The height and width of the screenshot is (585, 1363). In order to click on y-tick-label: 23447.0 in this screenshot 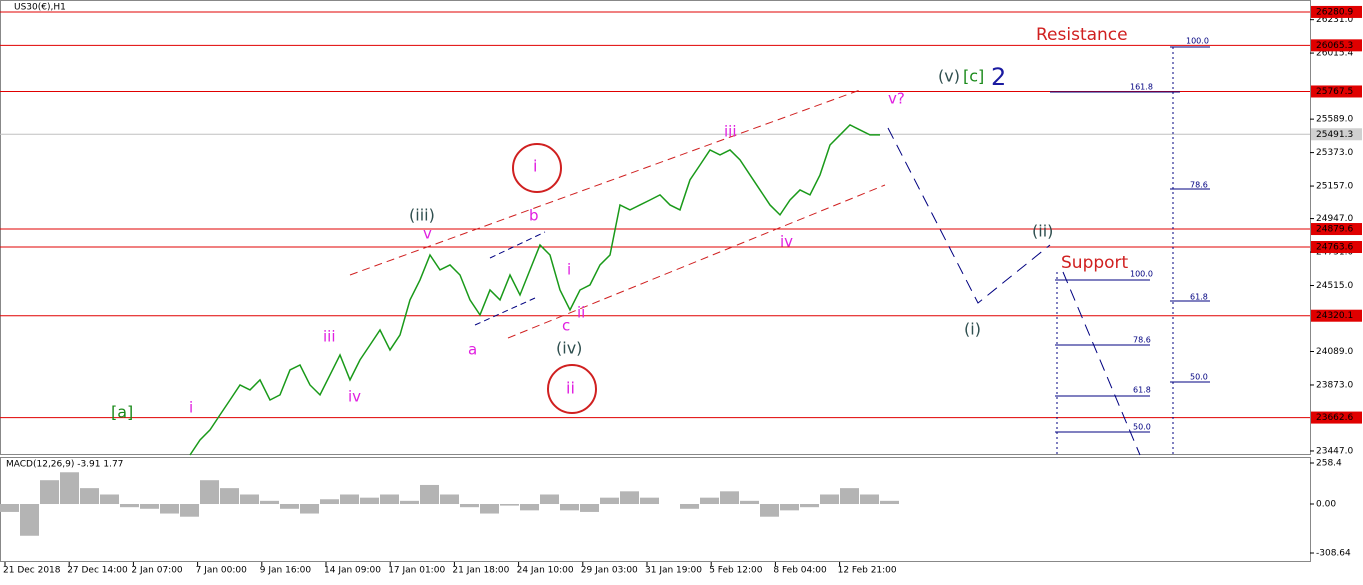, I will do `click(1334, 451)`.